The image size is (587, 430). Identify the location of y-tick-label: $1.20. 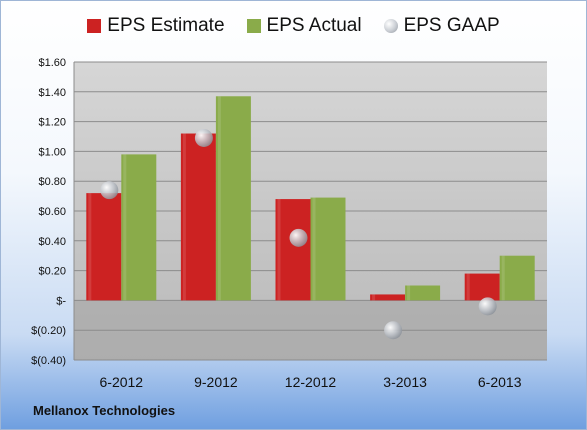
(52, 123).